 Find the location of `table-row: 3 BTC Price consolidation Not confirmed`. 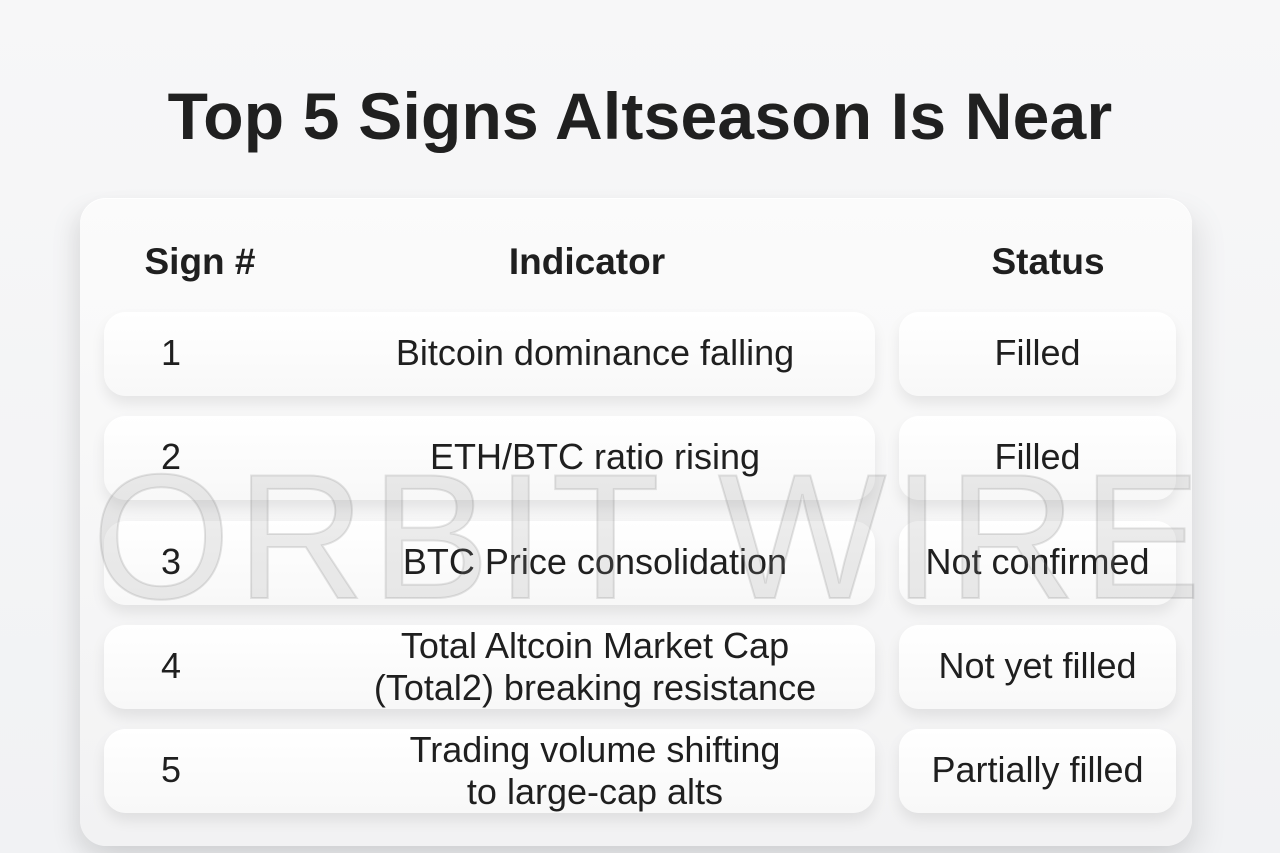

table-row: 3 BTC Price consolidation Not confirmed is located at coordinates (636, 564).